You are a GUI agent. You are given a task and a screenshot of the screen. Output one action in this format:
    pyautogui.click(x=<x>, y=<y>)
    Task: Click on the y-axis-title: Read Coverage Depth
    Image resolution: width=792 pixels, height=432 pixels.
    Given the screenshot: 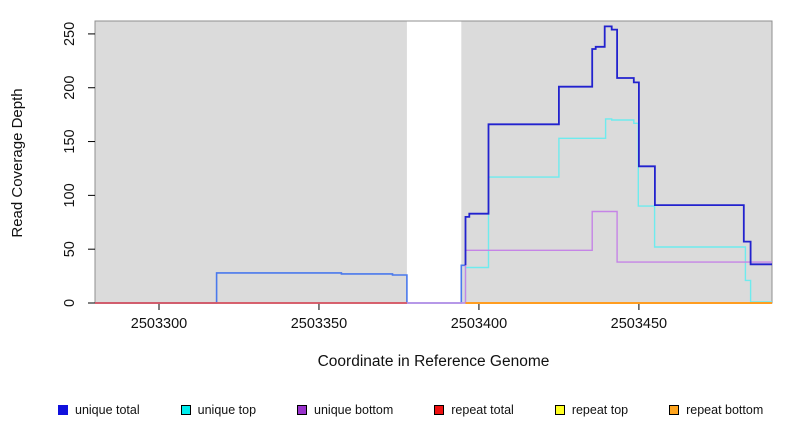 What is the action you would take?
    pyautogui.click(x=17, y=163)
    